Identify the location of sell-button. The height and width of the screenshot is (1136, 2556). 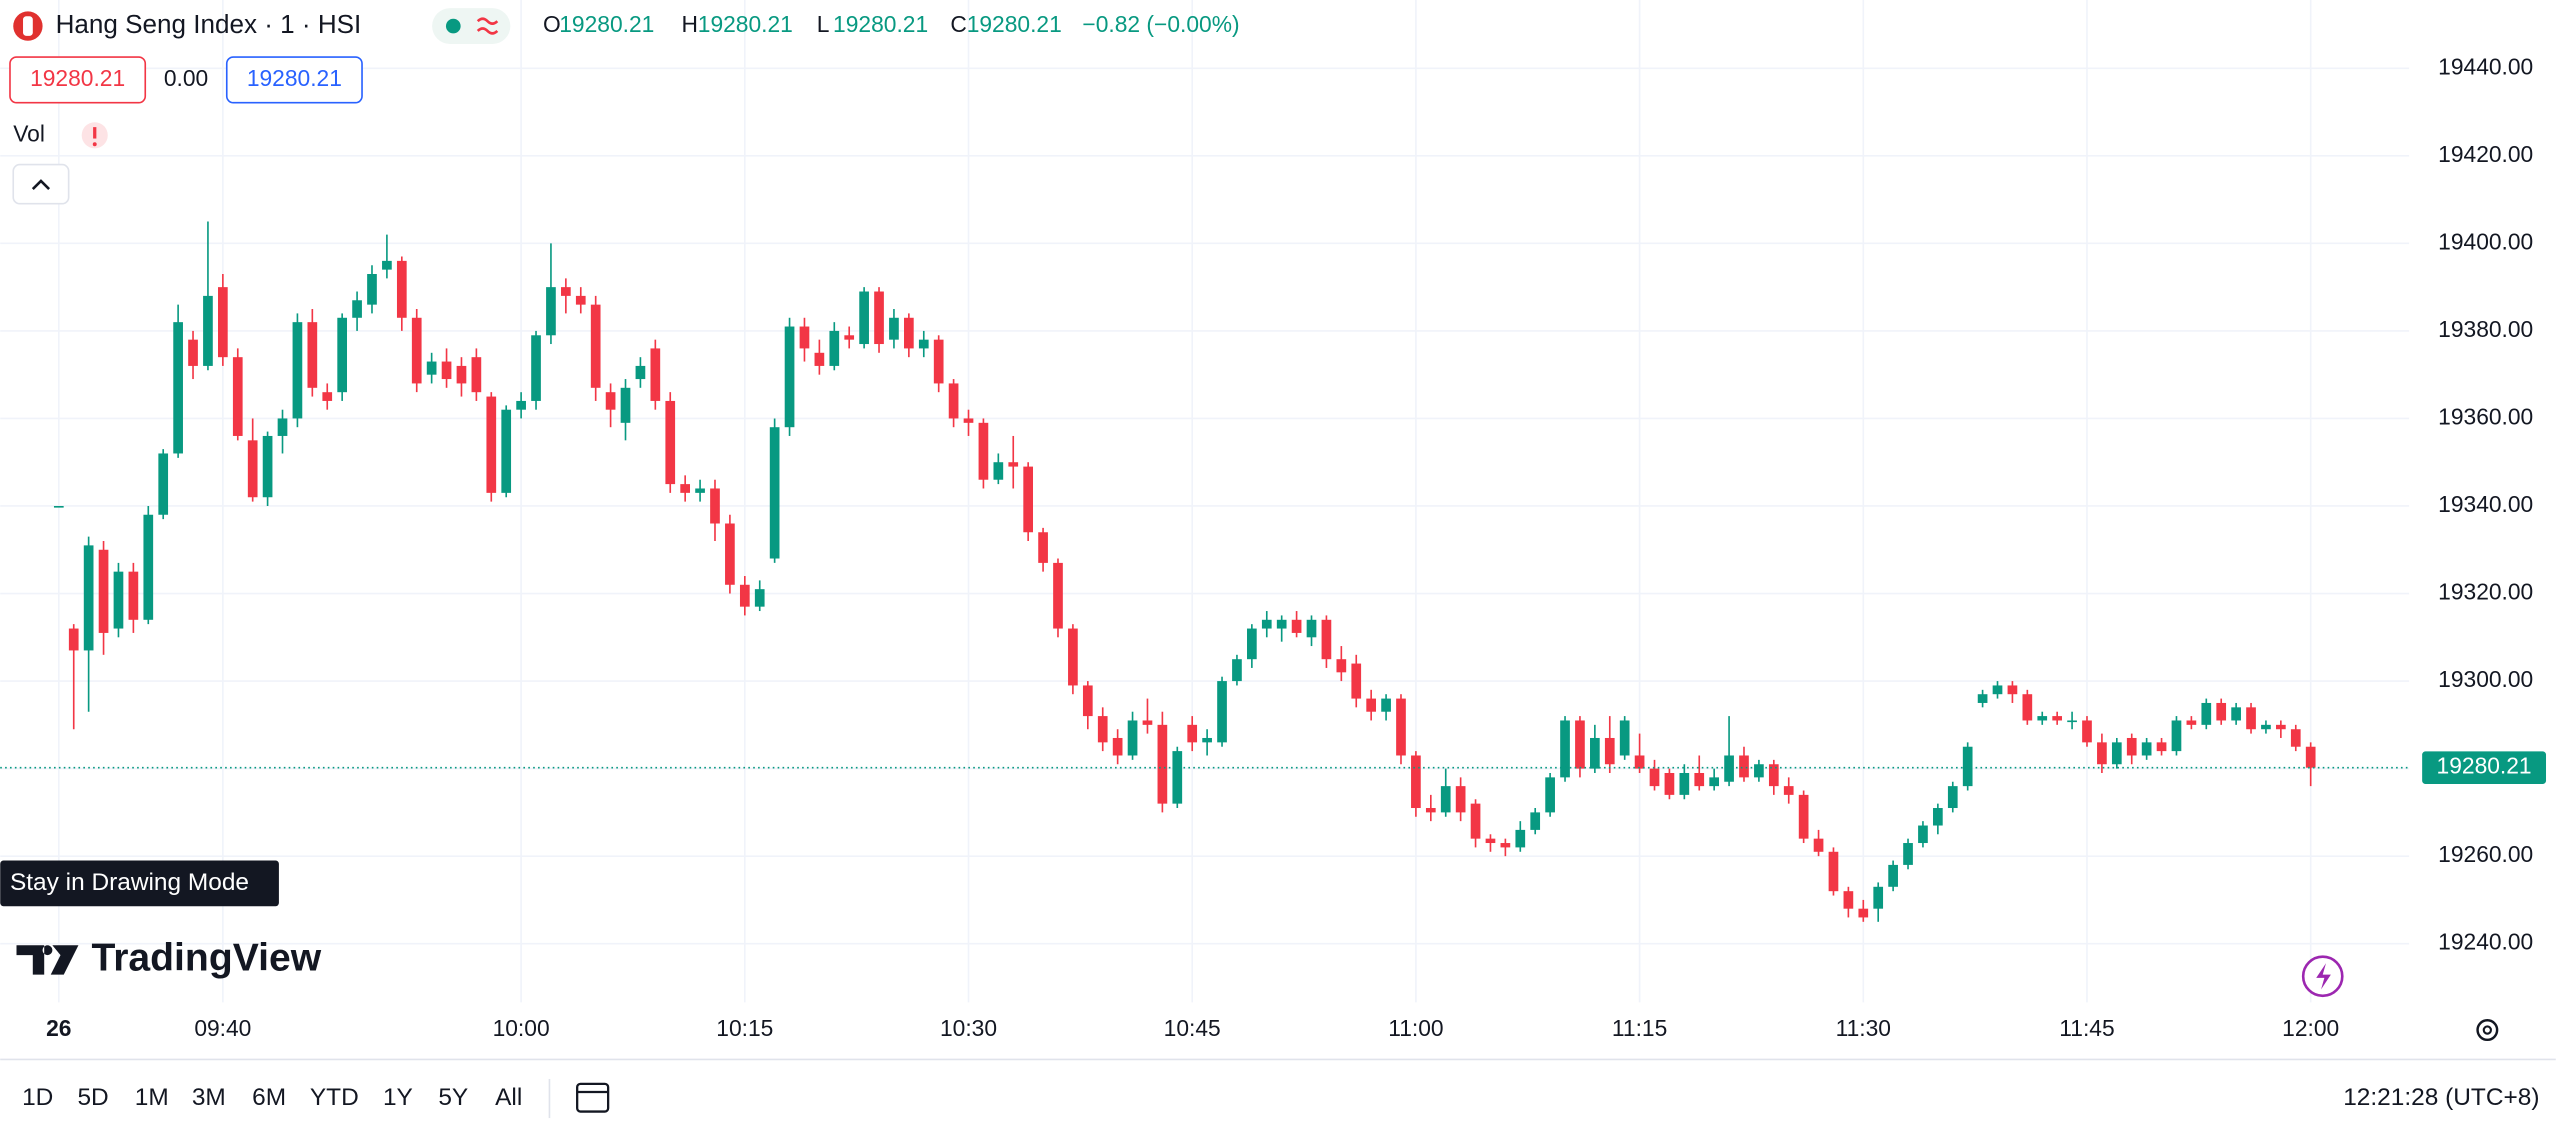
(78, 80).